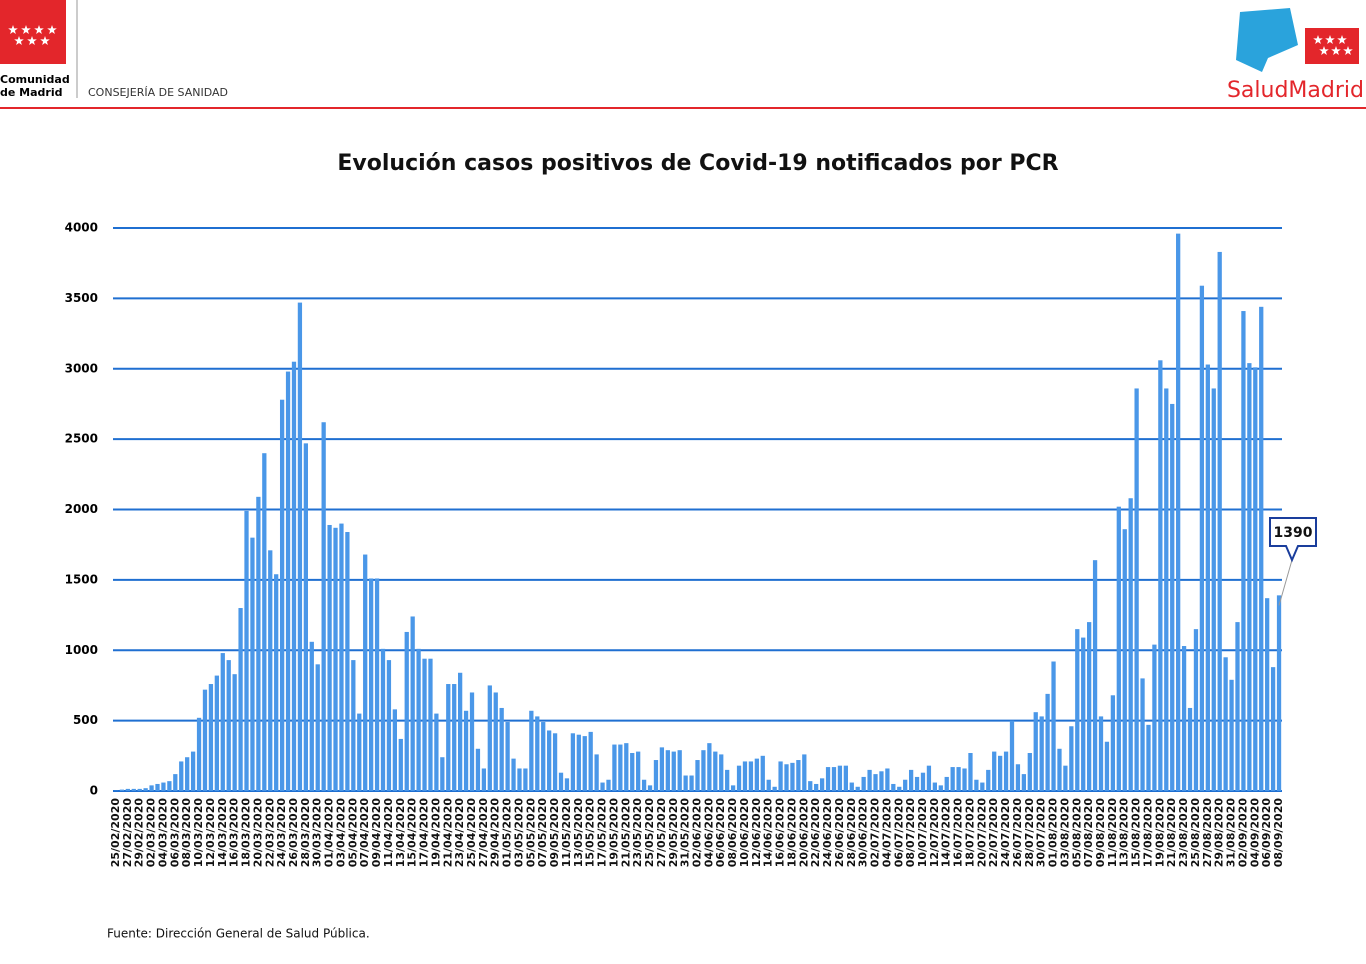 The image size is (1366, 964). I want to click on x-tick-label: 31/08/2020, so click(1231, 833).